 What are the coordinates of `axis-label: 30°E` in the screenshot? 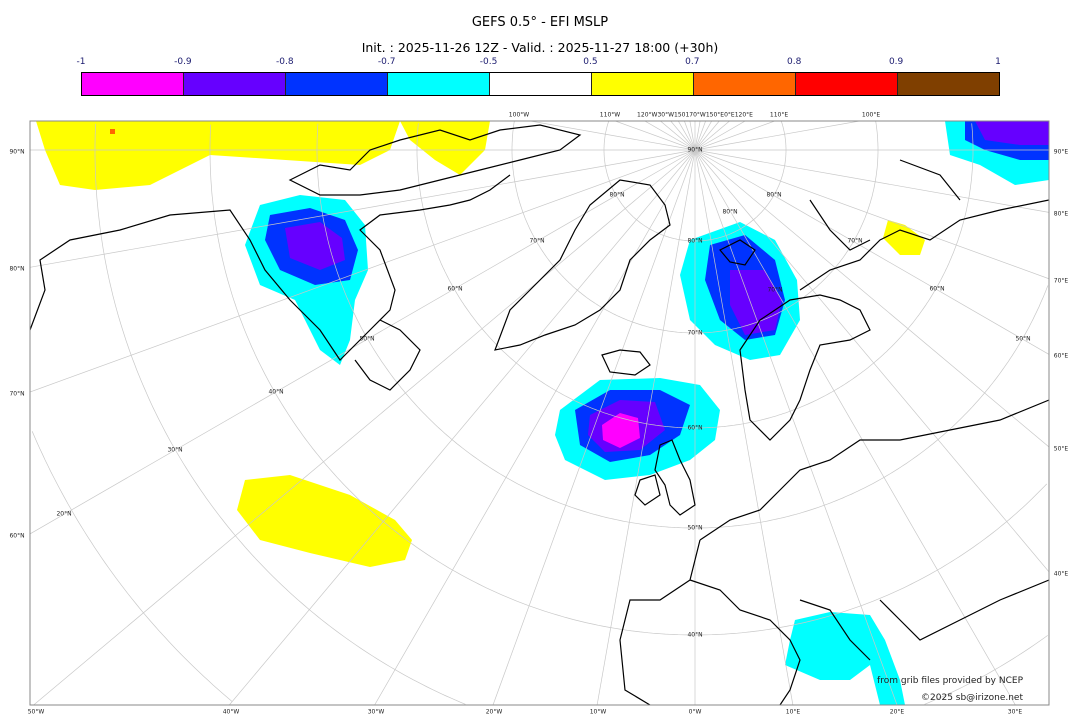 It's located at (1015, 712).